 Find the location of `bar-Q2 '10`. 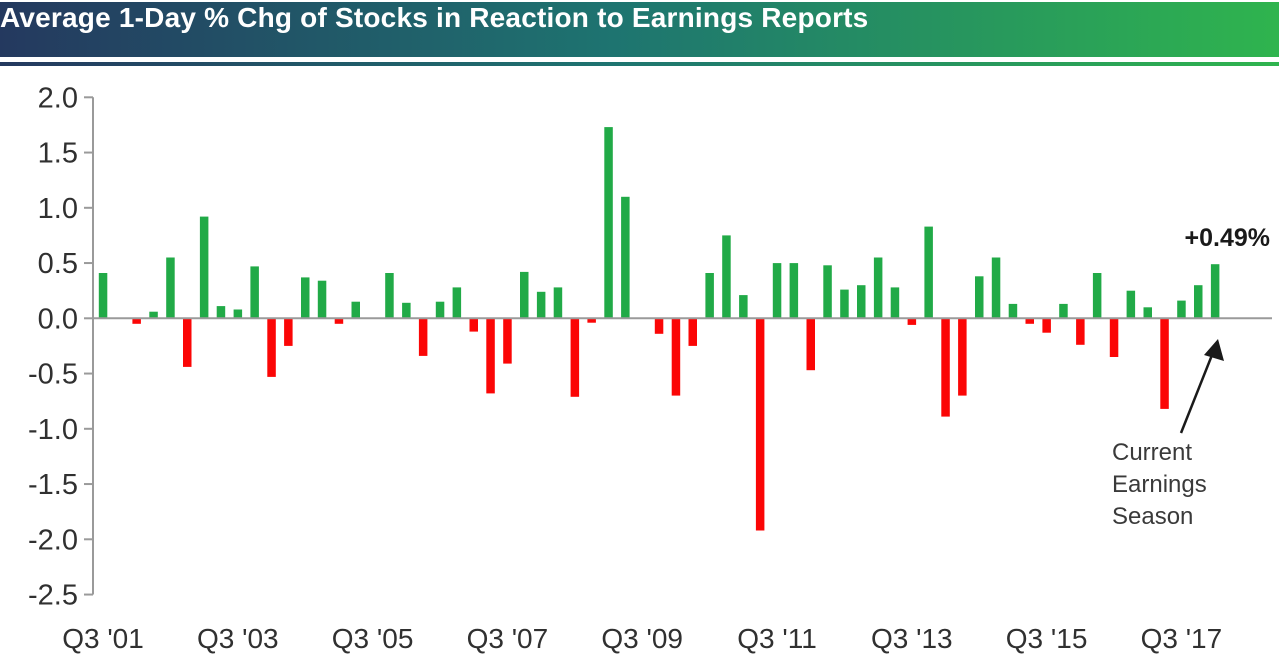

bar-Q2 '10 is located at coordinates (692, 332).